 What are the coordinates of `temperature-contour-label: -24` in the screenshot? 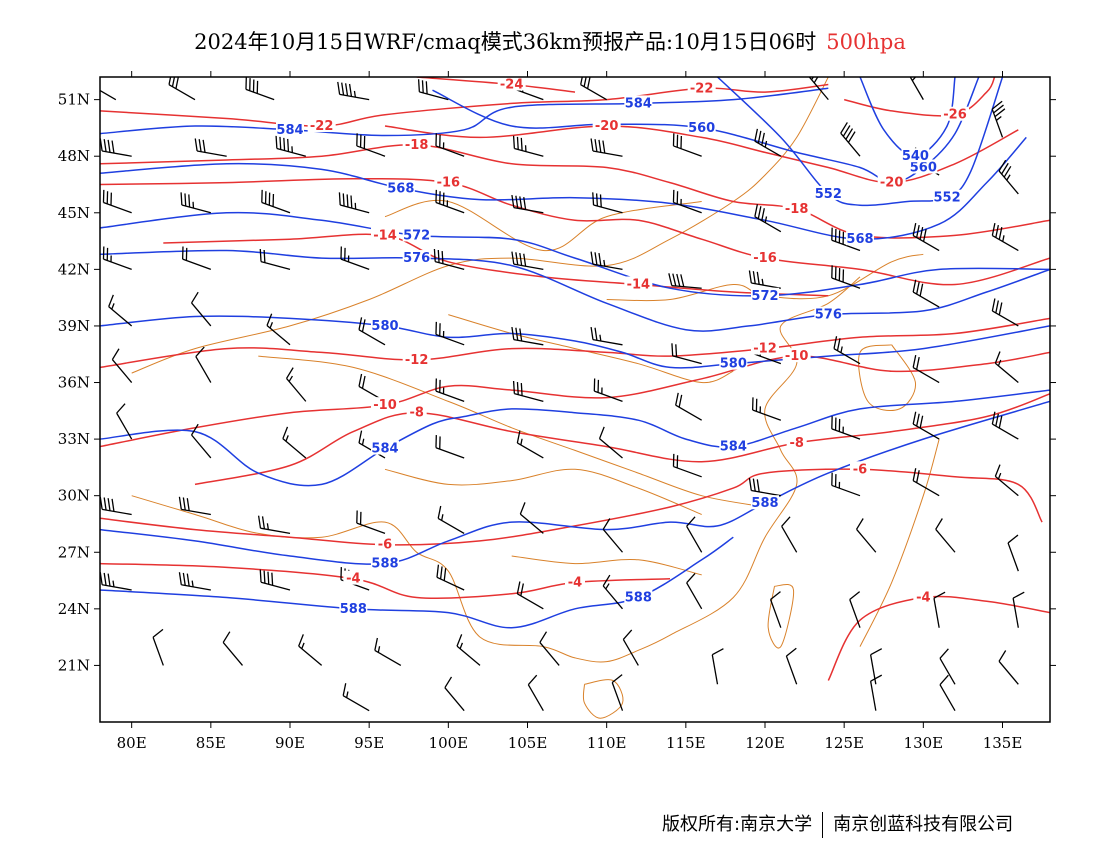 It's located at (512, 85).